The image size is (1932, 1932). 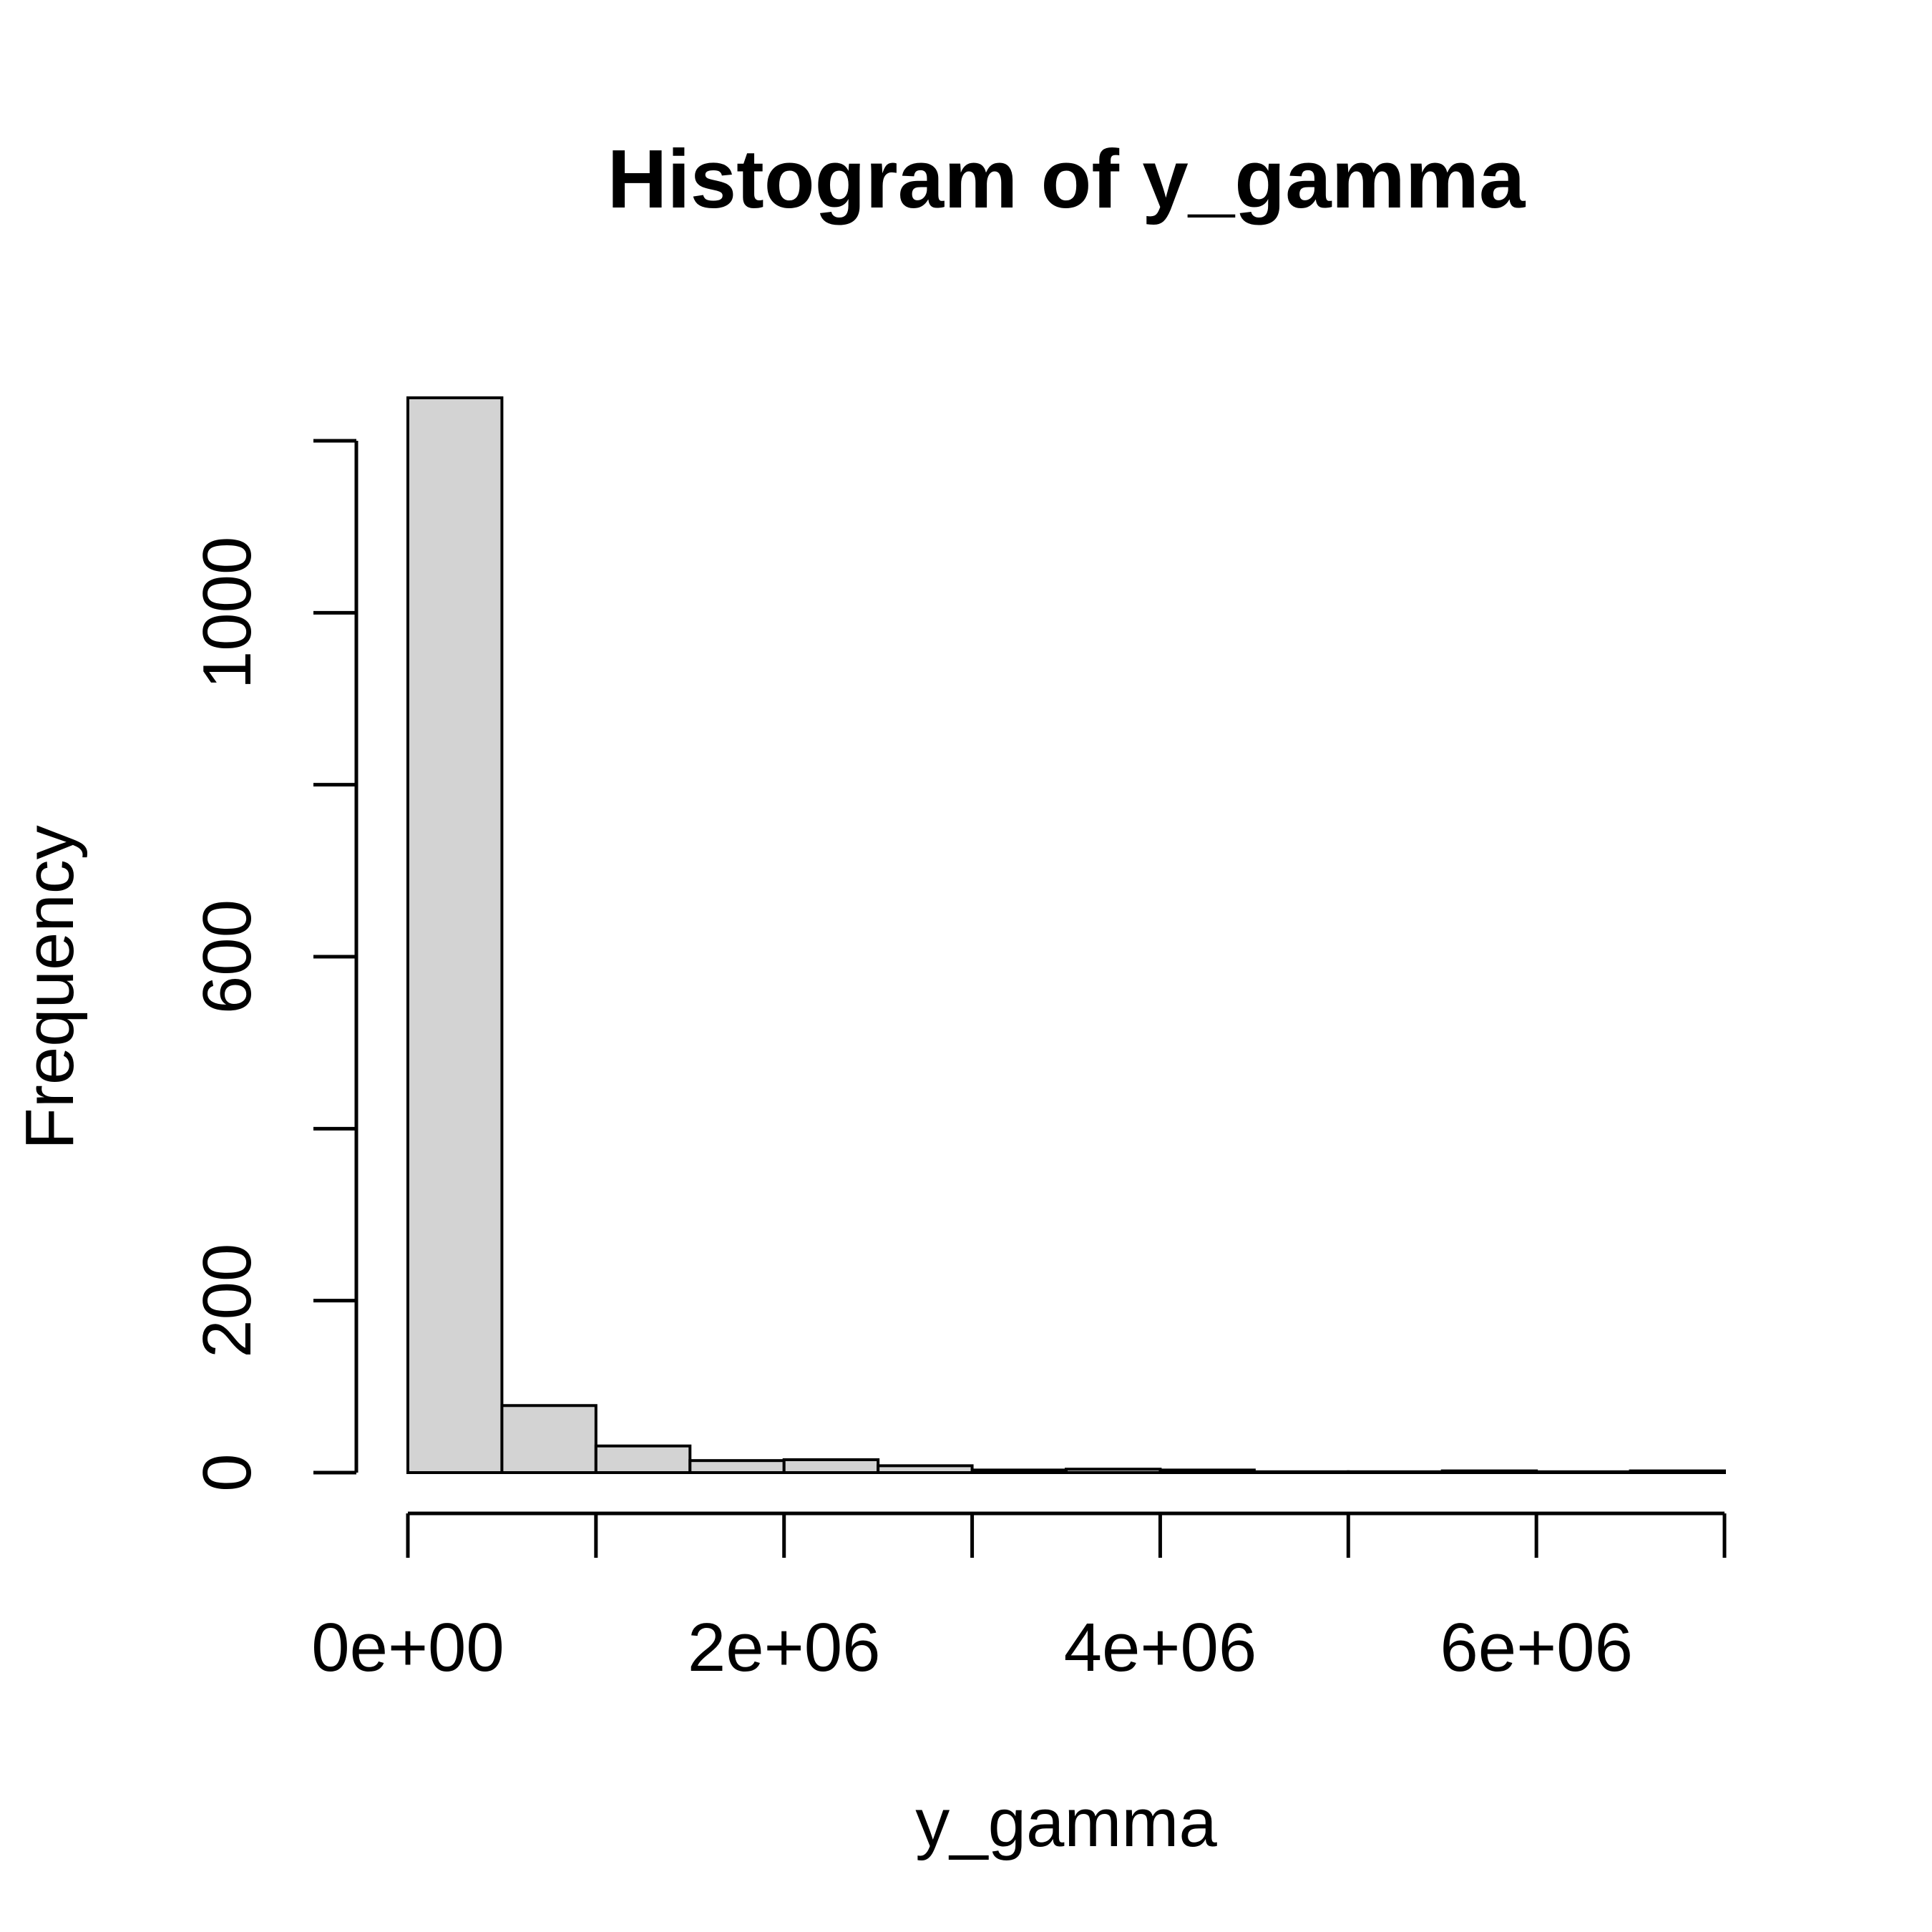 What do you see at coordinates (227, 613) in the screenshot?
I see `y-tick-label-3: 1000` at bounding box center [227, 613].